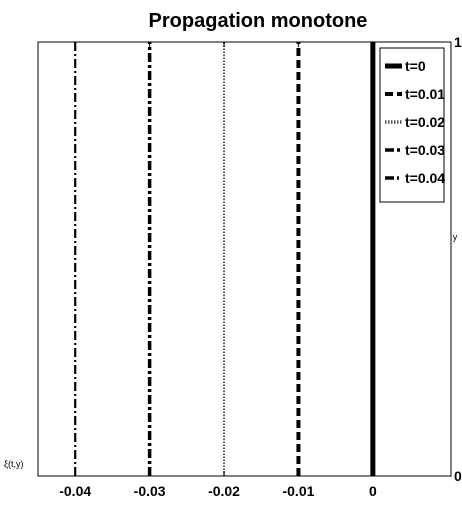 The width and height of the screenshot is (462, 507). I want to click on y-tick-label-1: 1, so click(458, 42).